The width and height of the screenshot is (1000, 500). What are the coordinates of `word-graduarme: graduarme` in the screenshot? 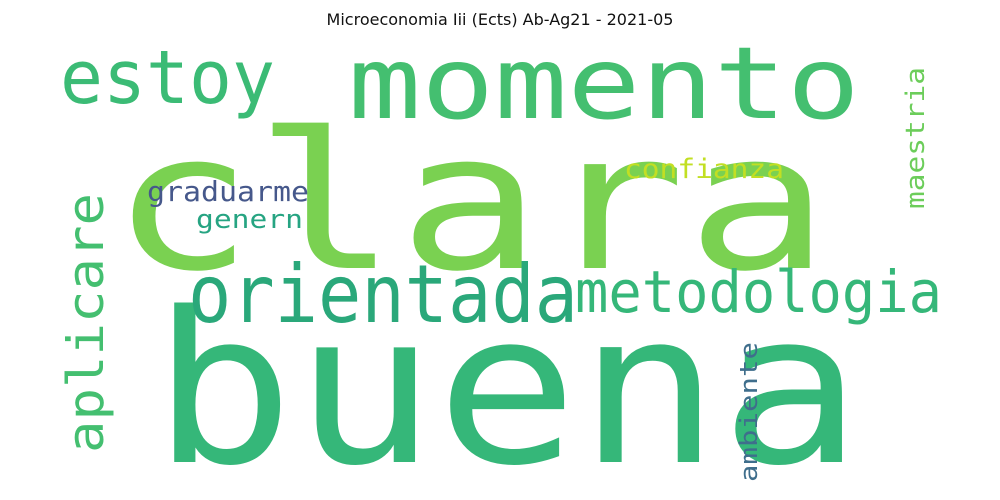 It's located at (228, 191).